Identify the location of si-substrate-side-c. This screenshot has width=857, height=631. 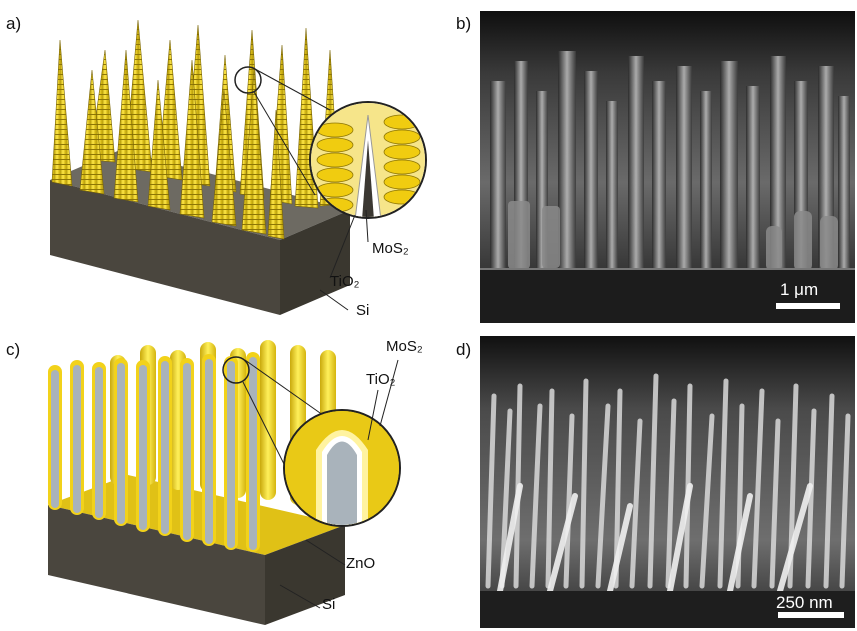
(305, 575).